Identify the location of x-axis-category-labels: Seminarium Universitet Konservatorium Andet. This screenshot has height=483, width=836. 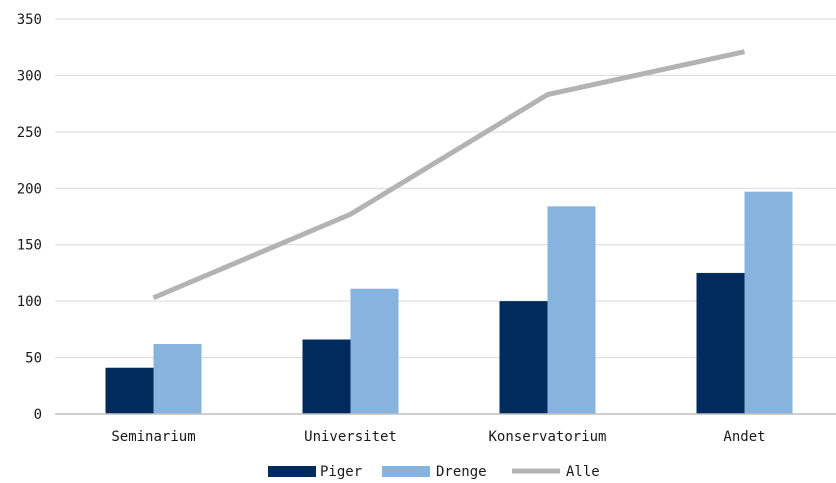
(438, 437).